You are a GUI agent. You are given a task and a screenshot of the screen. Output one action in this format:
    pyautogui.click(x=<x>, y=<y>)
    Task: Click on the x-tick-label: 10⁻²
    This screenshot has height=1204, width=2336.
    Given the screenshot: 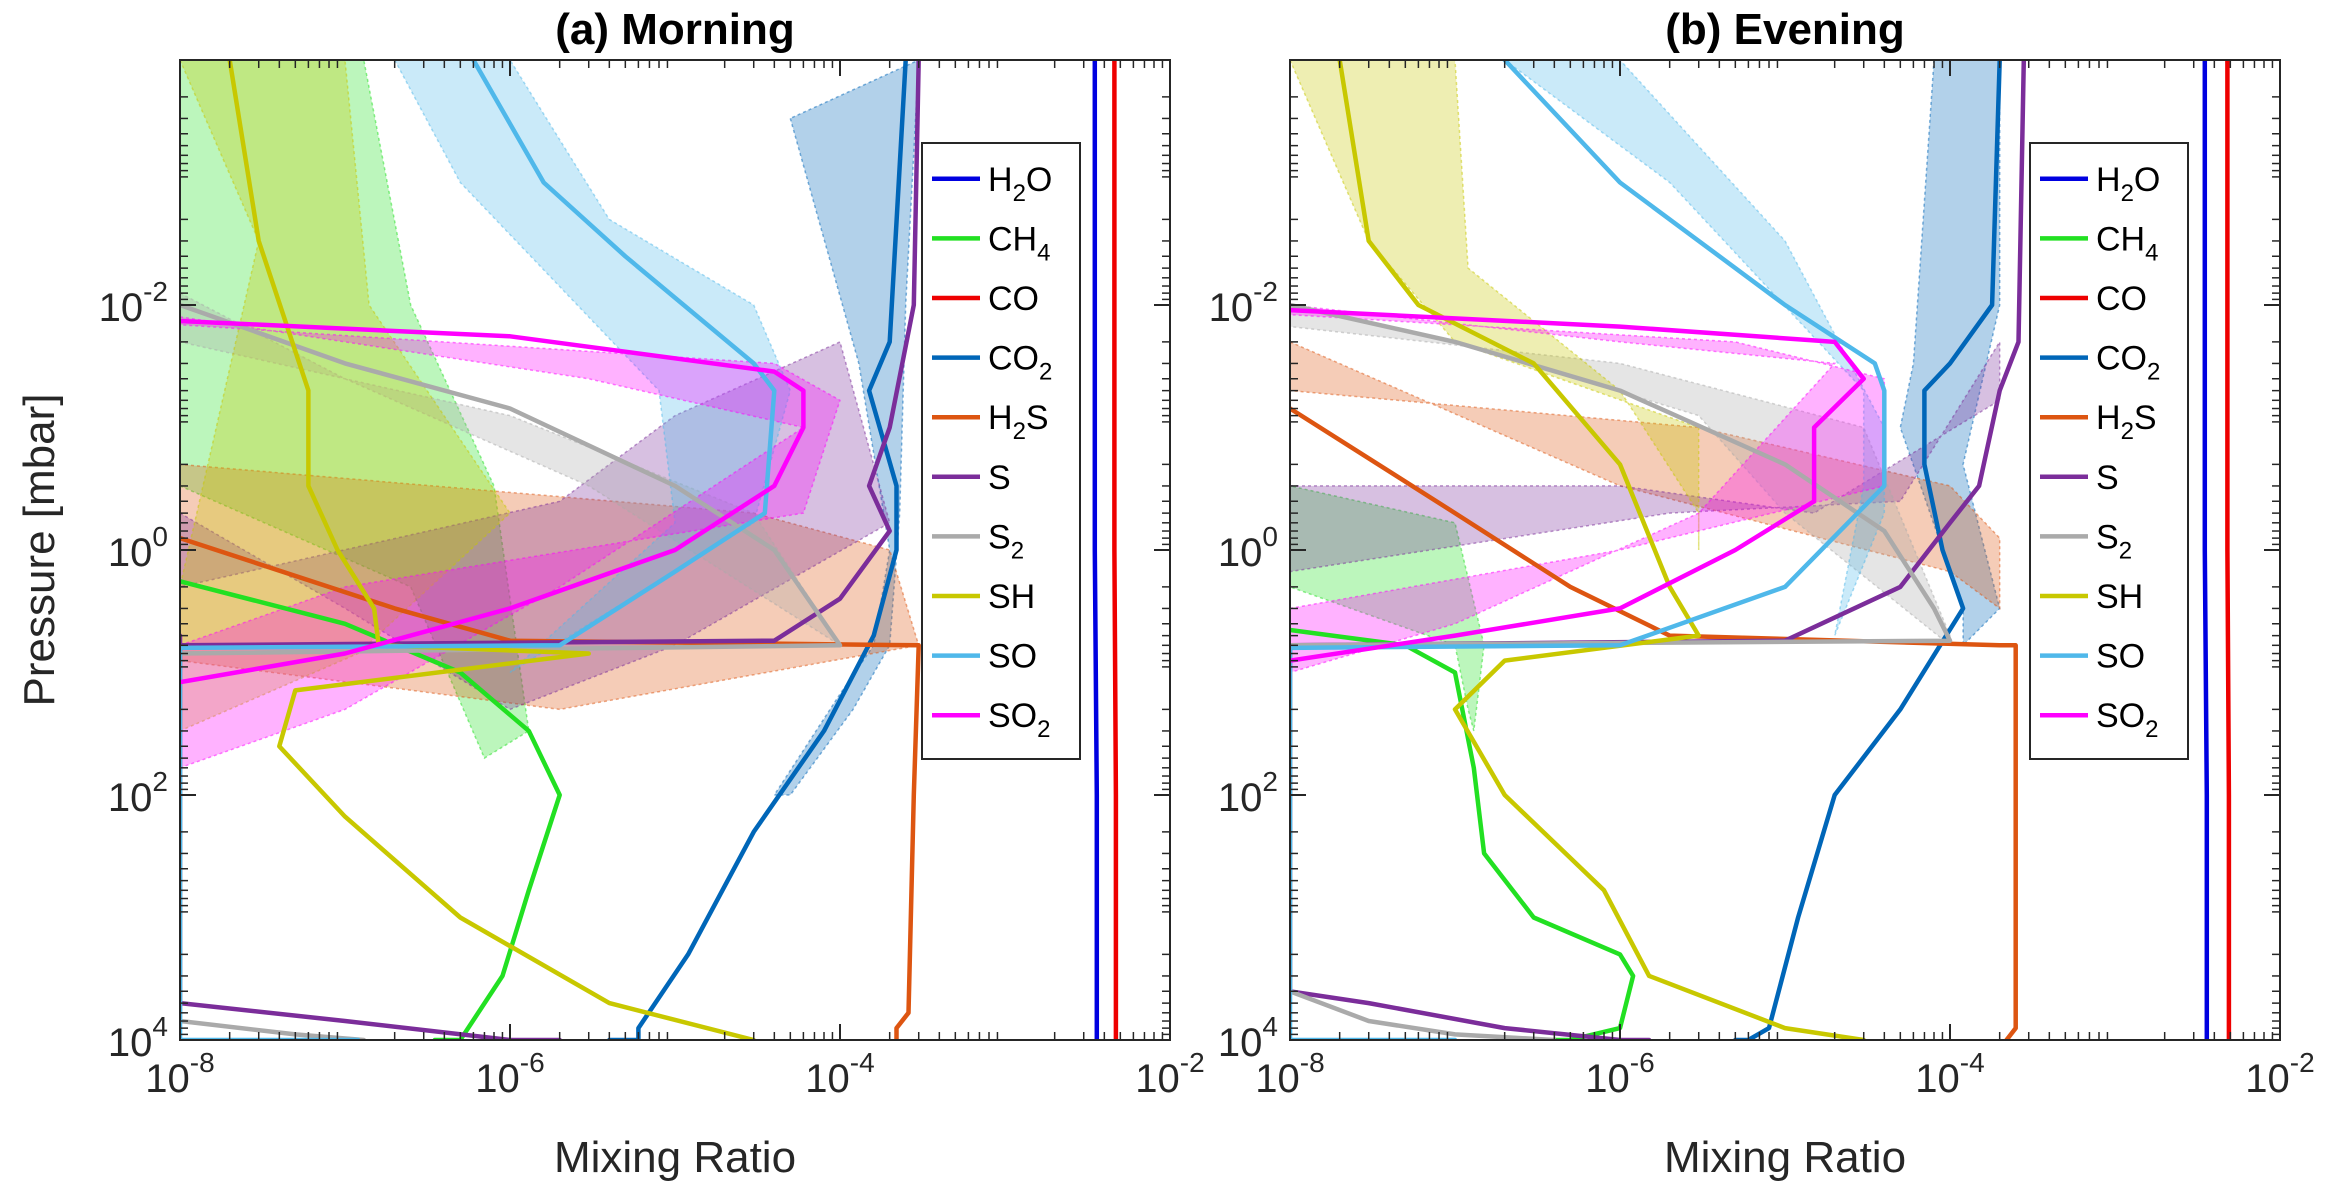 What is the action you would take?
    pyautogui.click(x=1169, y=1074)
    